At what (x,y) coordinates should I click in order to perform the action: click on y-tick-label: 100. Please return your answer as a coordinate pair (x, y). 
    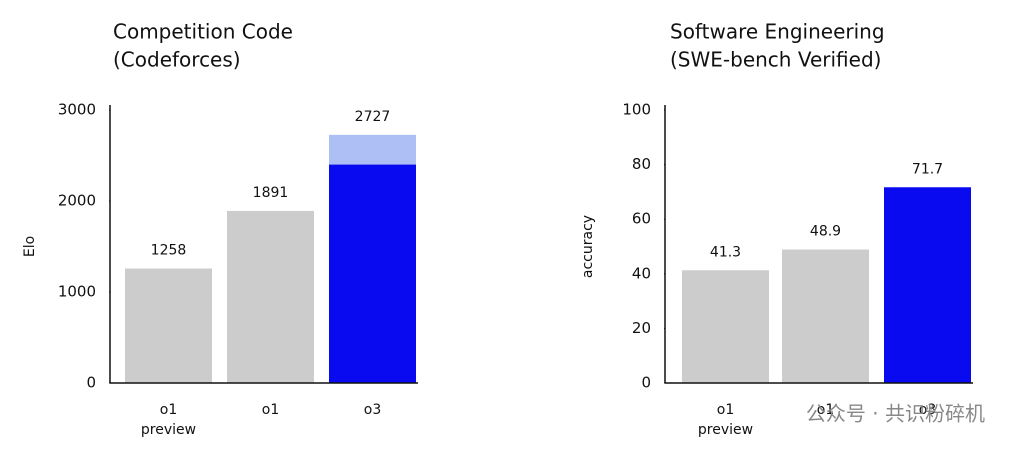
    Looking at the image, I should click on (636, 110).